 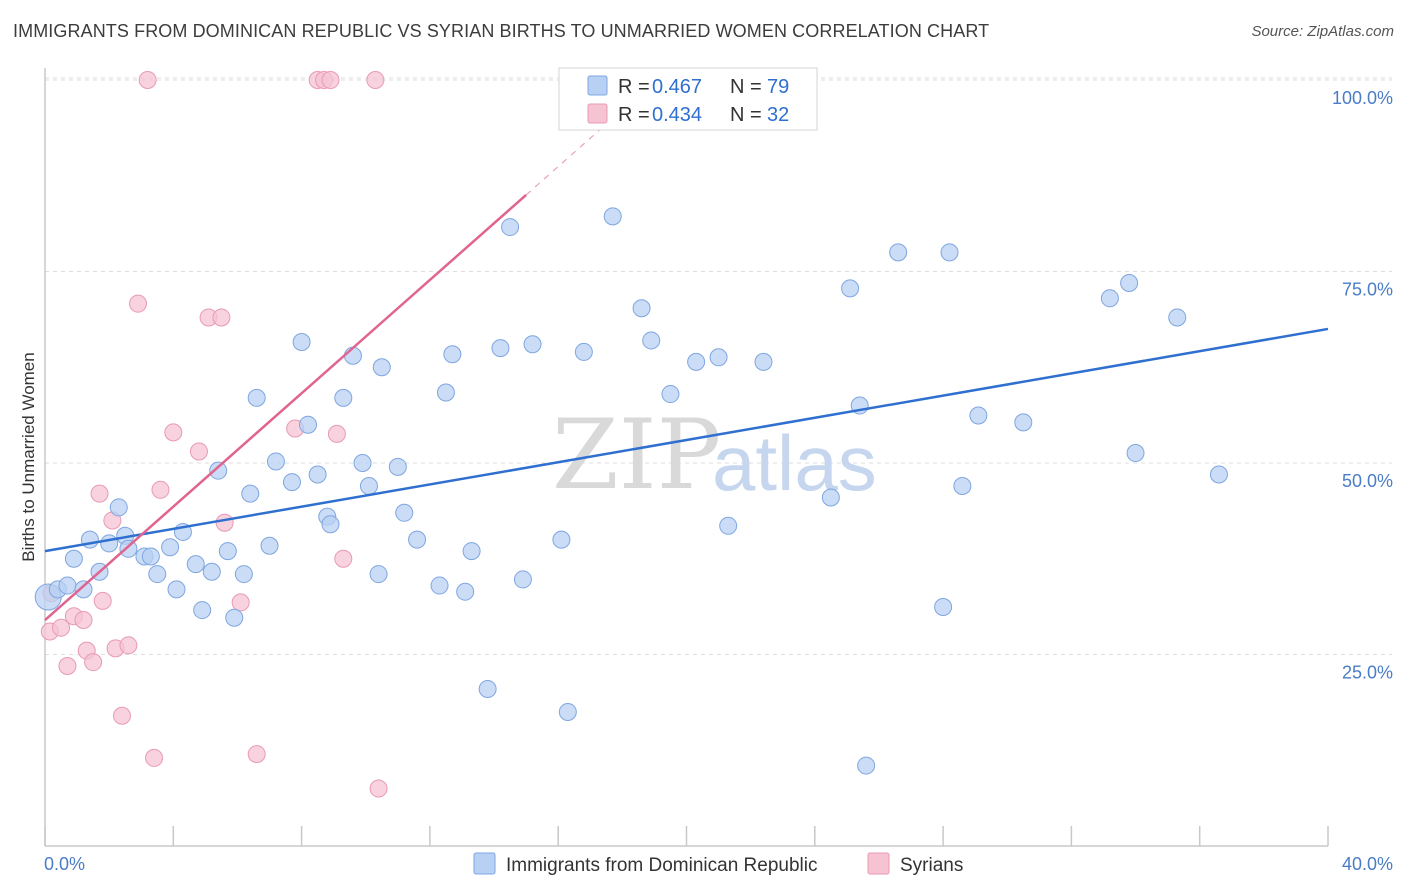 What do you see at coordinates (746, 87) in the screenshot?
I see `legend-n-label-blue: N =` at bounding box center [746, 87].